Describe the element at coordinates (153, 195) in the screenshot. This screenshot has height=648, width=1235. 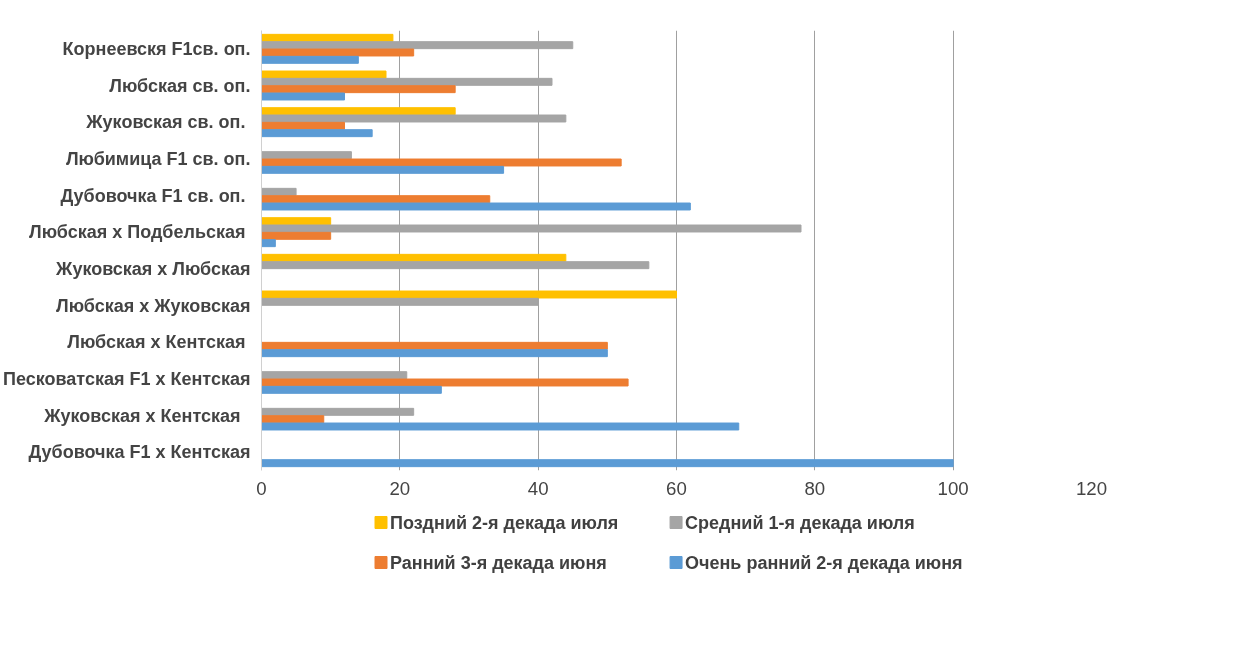
I see `y-tick-label: Дубовочка F1 св. оп.` at that location.